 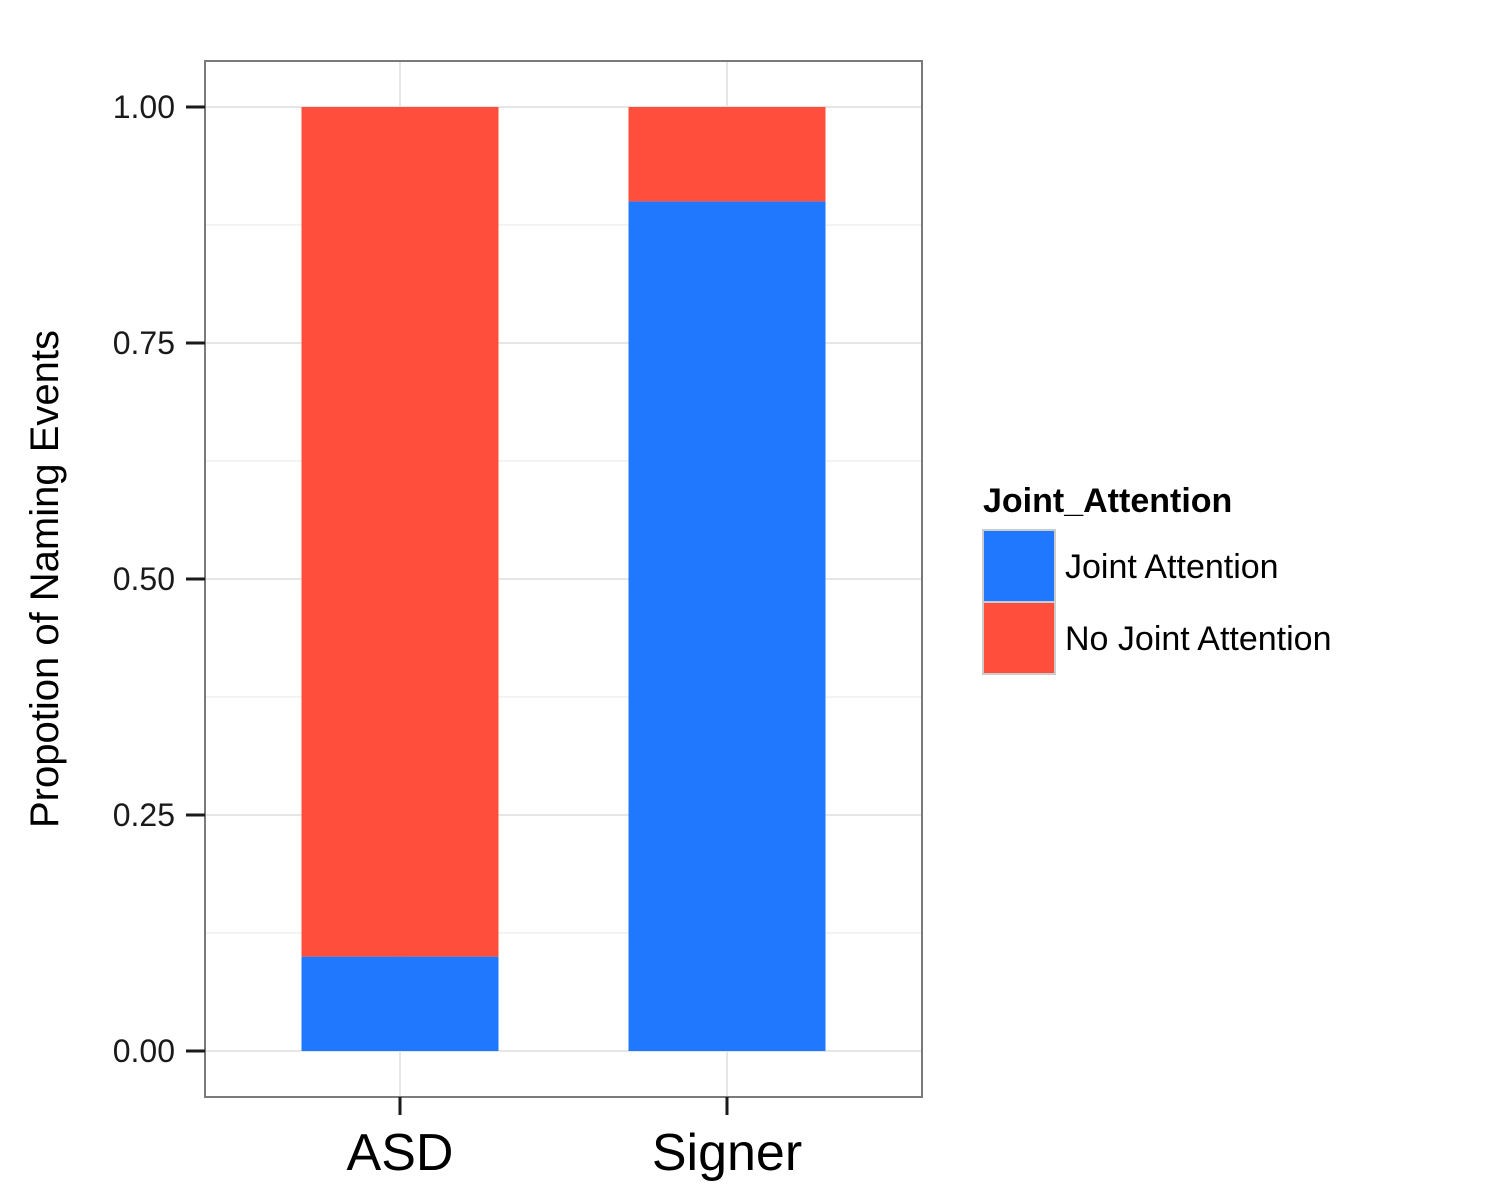 I want to click on legend-title: Joint_Attention, so click(x=1107, y=501).